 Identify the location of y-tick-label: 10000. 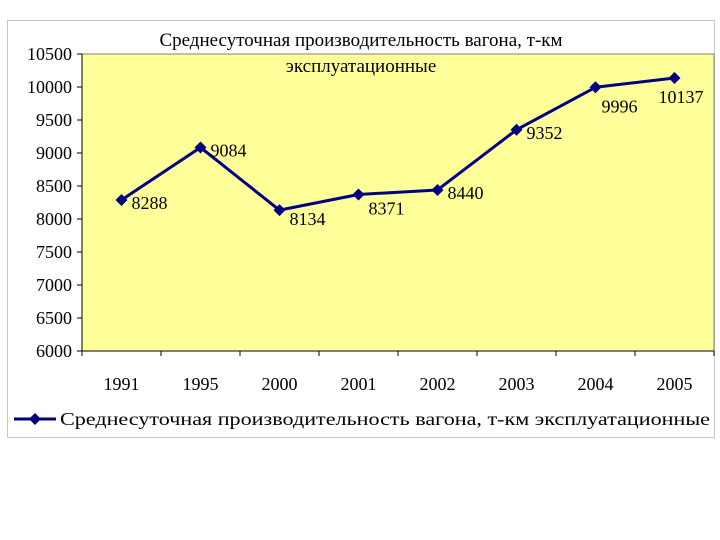
(49, 87).